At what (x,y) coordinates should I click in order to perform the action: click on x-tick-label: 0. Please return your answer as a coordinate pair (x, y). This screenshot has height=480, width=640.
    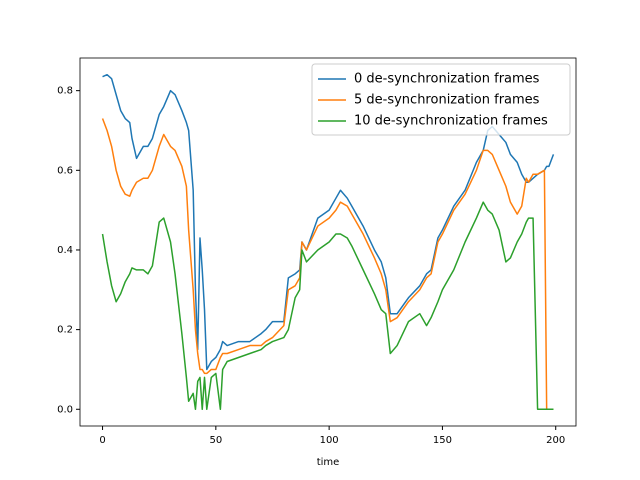
    Looking at the image, I should click on (102, 440).